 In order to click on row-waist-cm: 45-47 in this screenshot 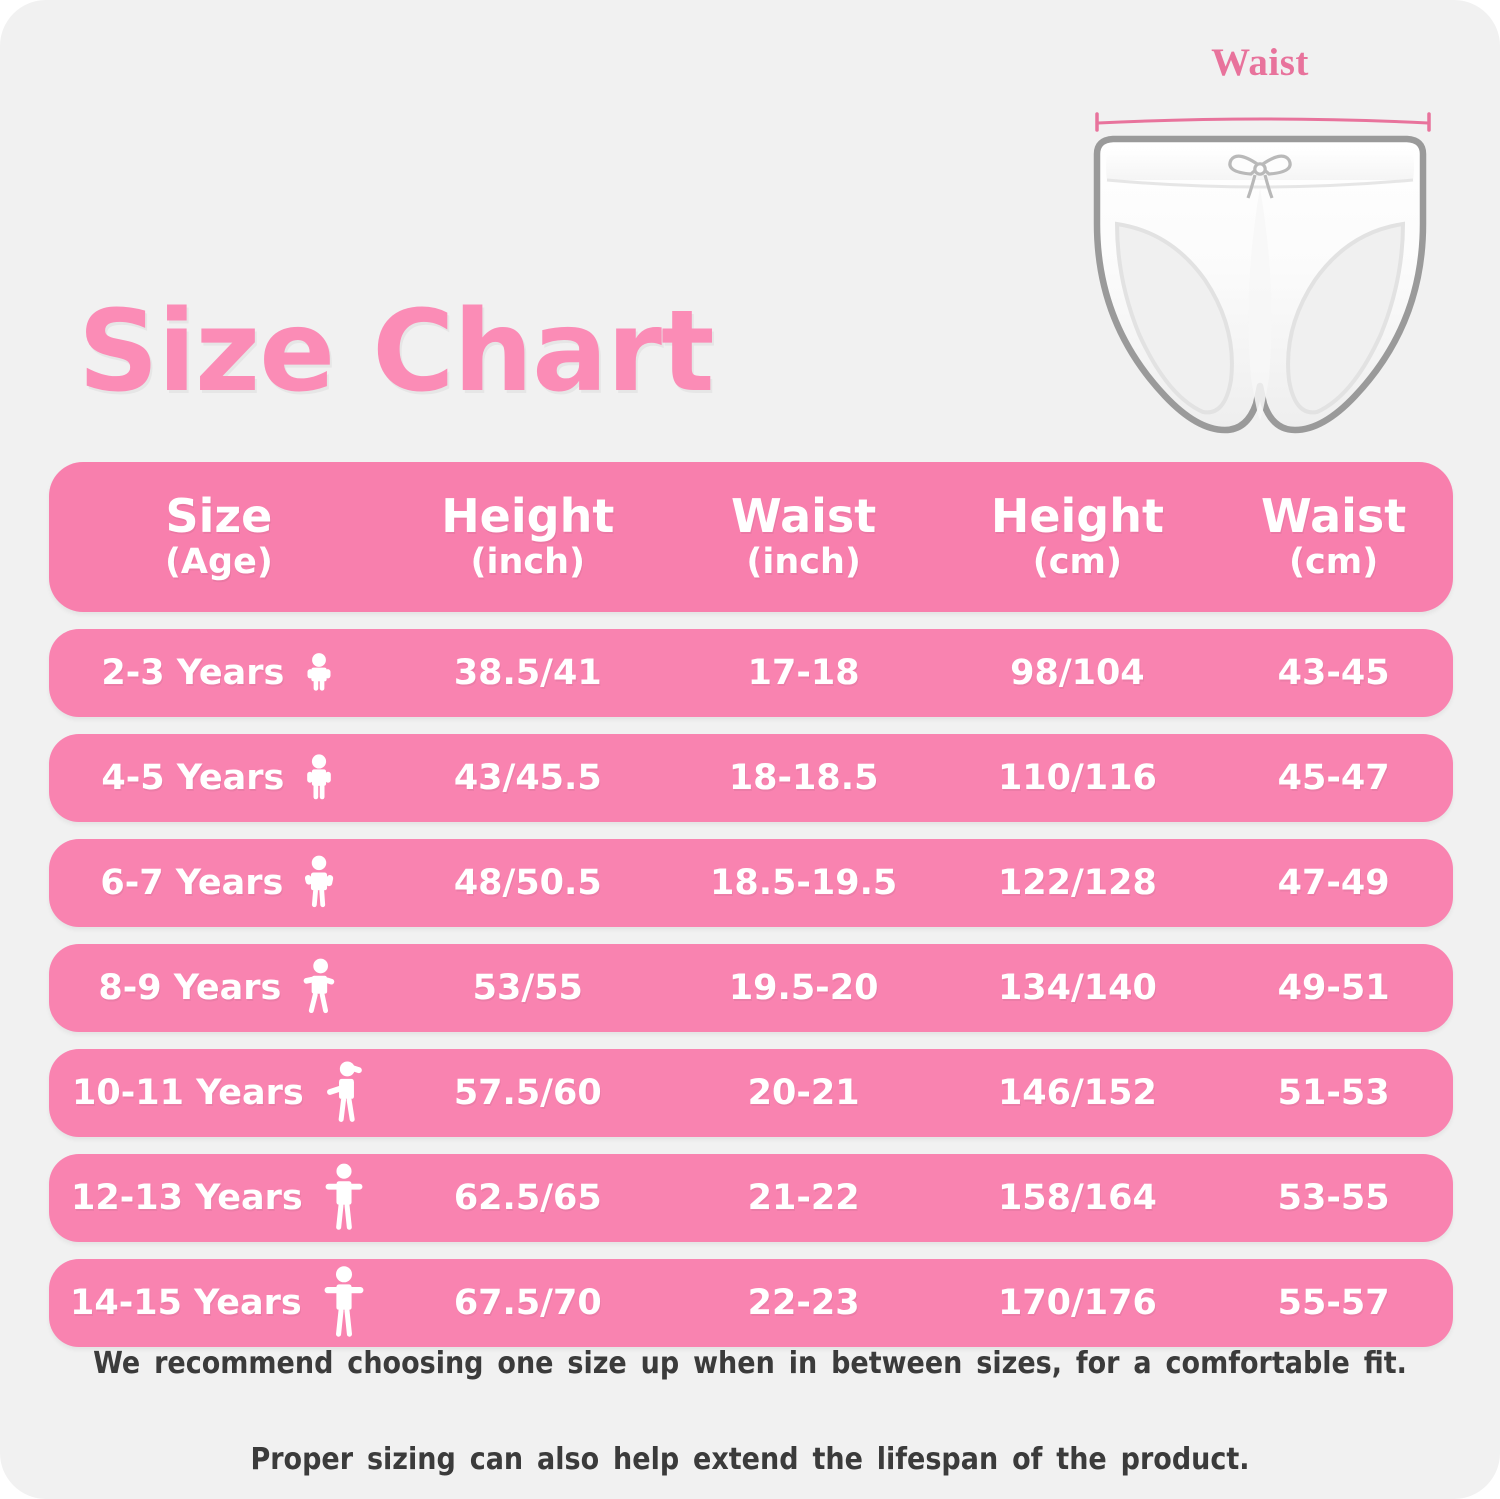, I will do `click(1333, 778)`.